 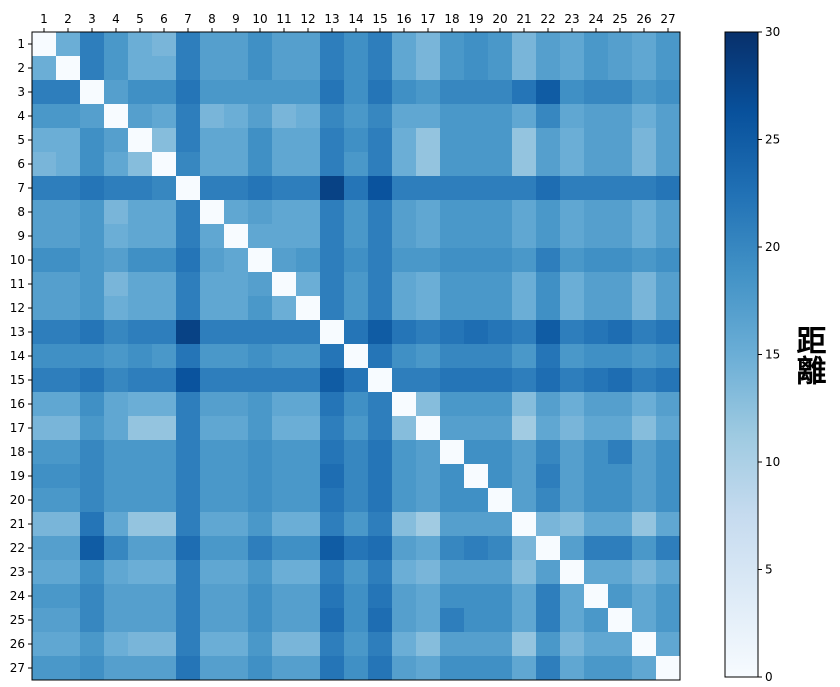 What do you see at coordinates (17, 620) in the screenshot?
I see `y-tick-label: 25` at bounding box center [17, 620].